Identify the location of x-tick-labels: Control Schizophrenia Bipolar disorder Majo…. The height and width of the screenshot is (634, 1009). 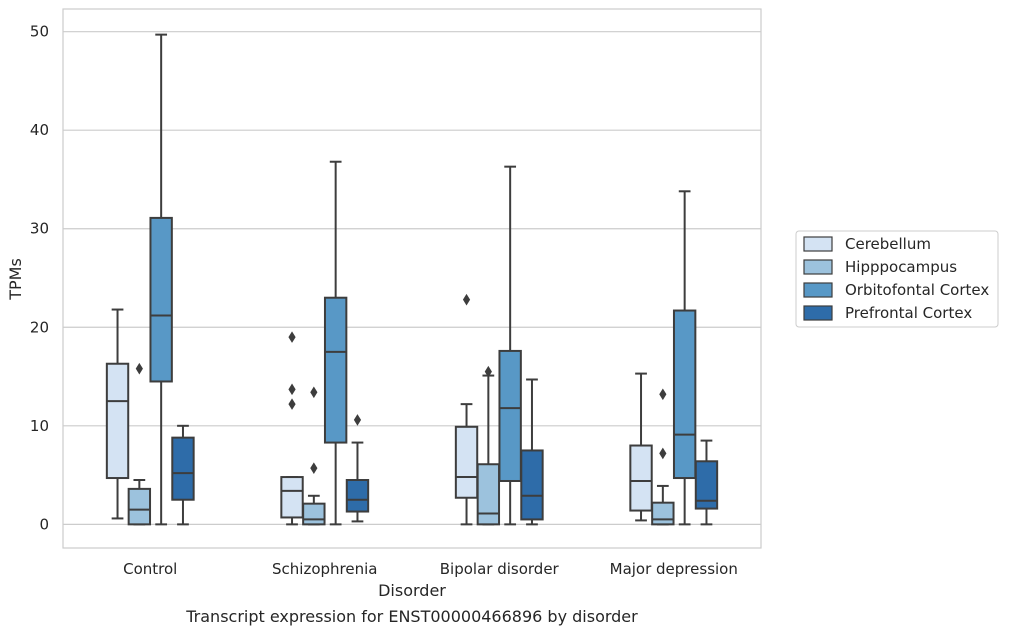
(430, 569).